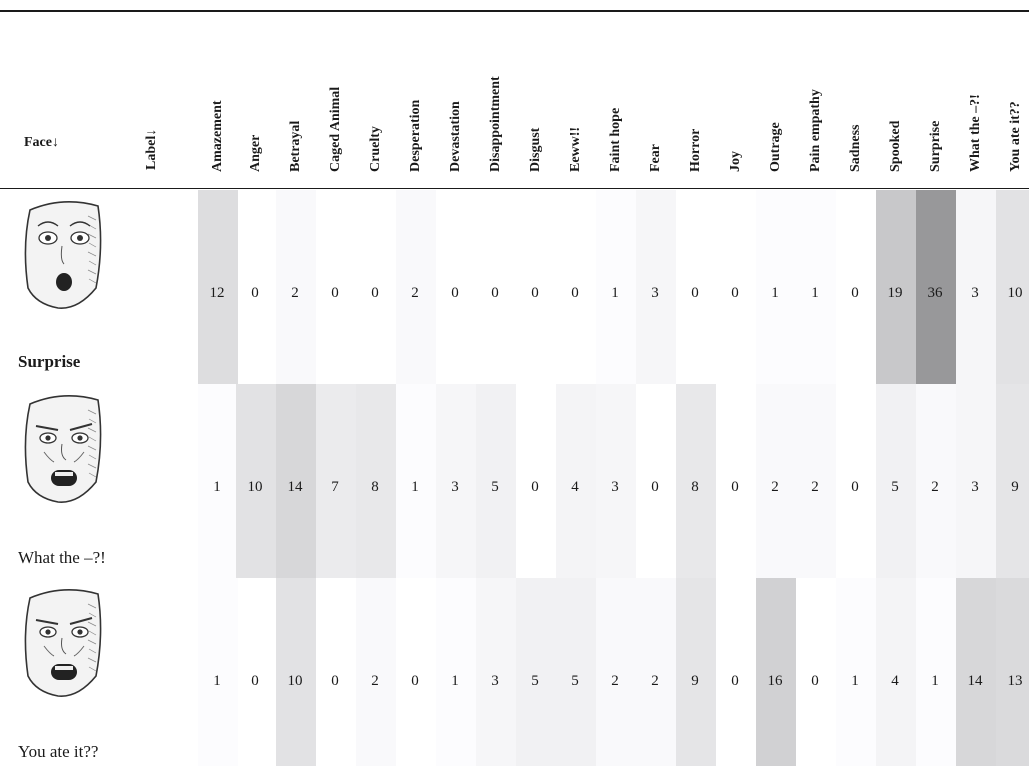 The width and height of the screenshot is (1029, 766). Describe the element at coordinates (41, 142) in the screenshot. I see `face-column-header: Face↓` at that location.